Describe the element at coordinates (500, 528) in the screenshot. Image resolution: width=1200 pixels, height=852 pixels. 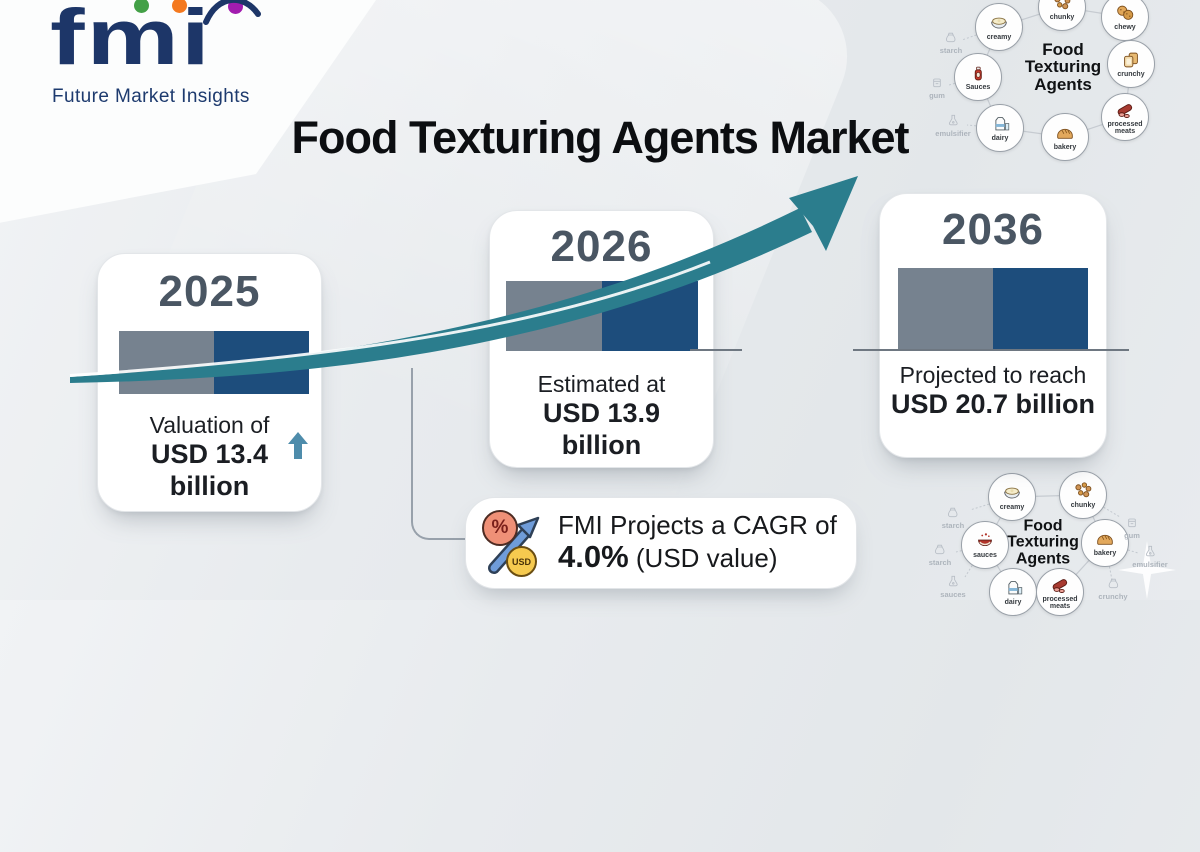
I see `percent-icon: %` at that location.